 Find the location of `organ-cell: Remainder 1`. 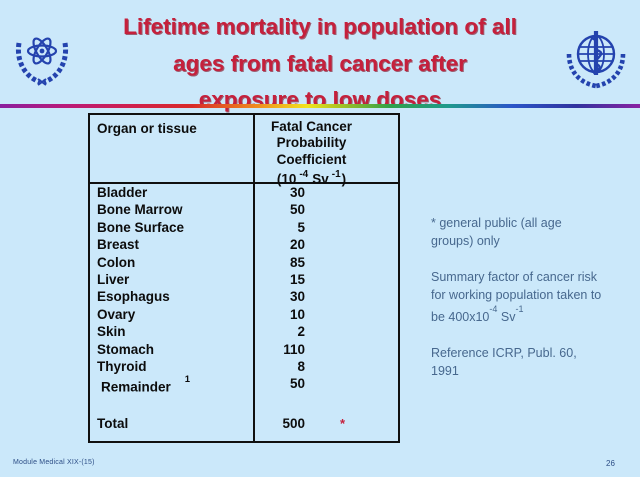

organ-cell: Remainder 1 is located at coordinates (146, 384).